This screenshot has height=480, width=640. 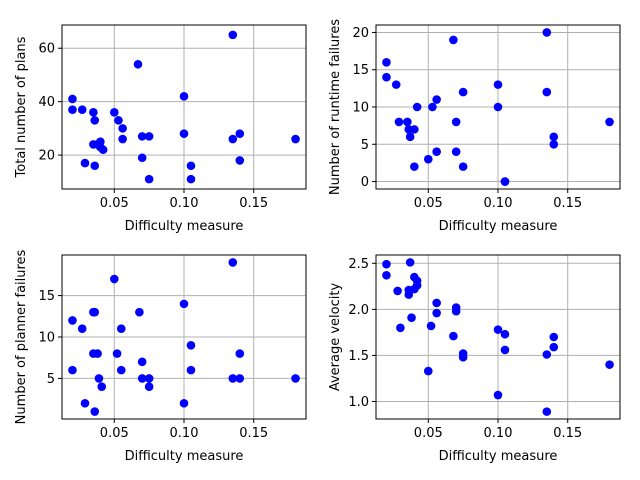 I want to click on y-axis-title: Number of runtime failures, so click(x=335, y=107).